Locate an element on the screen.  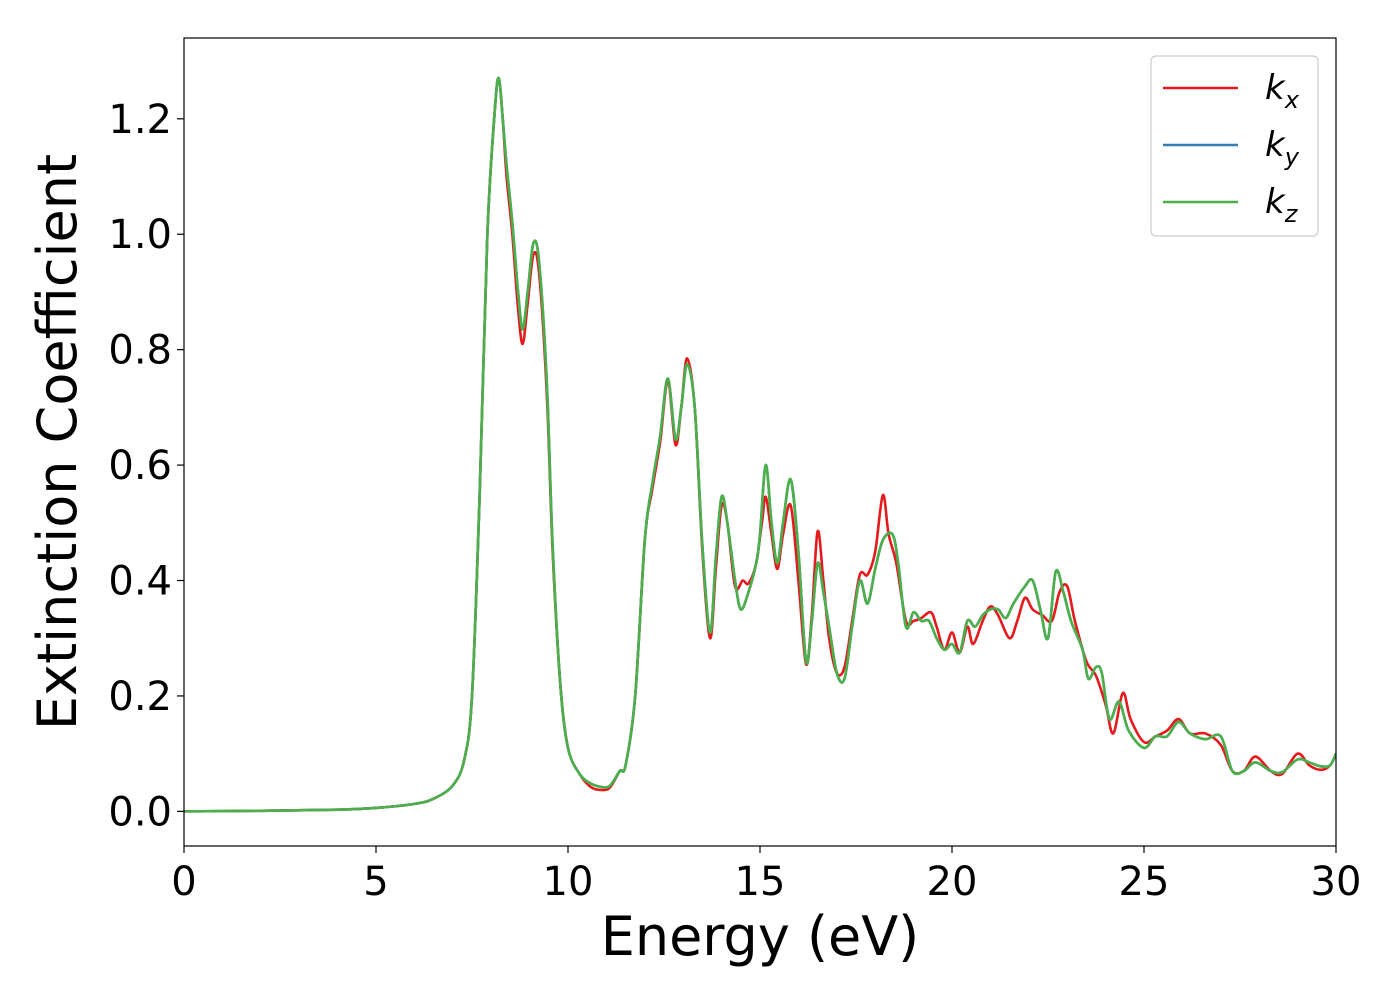
y-tick-label: 1.2 is located at coordinates (140, 120).